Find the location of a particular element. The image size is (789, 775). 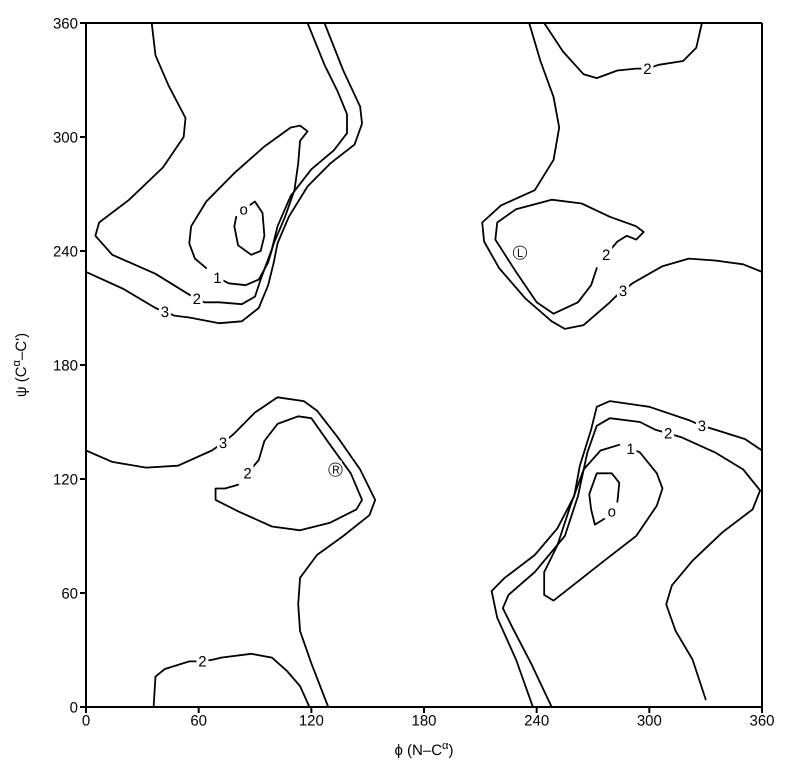

annotation: 2 is located at coordinates (247, 474).